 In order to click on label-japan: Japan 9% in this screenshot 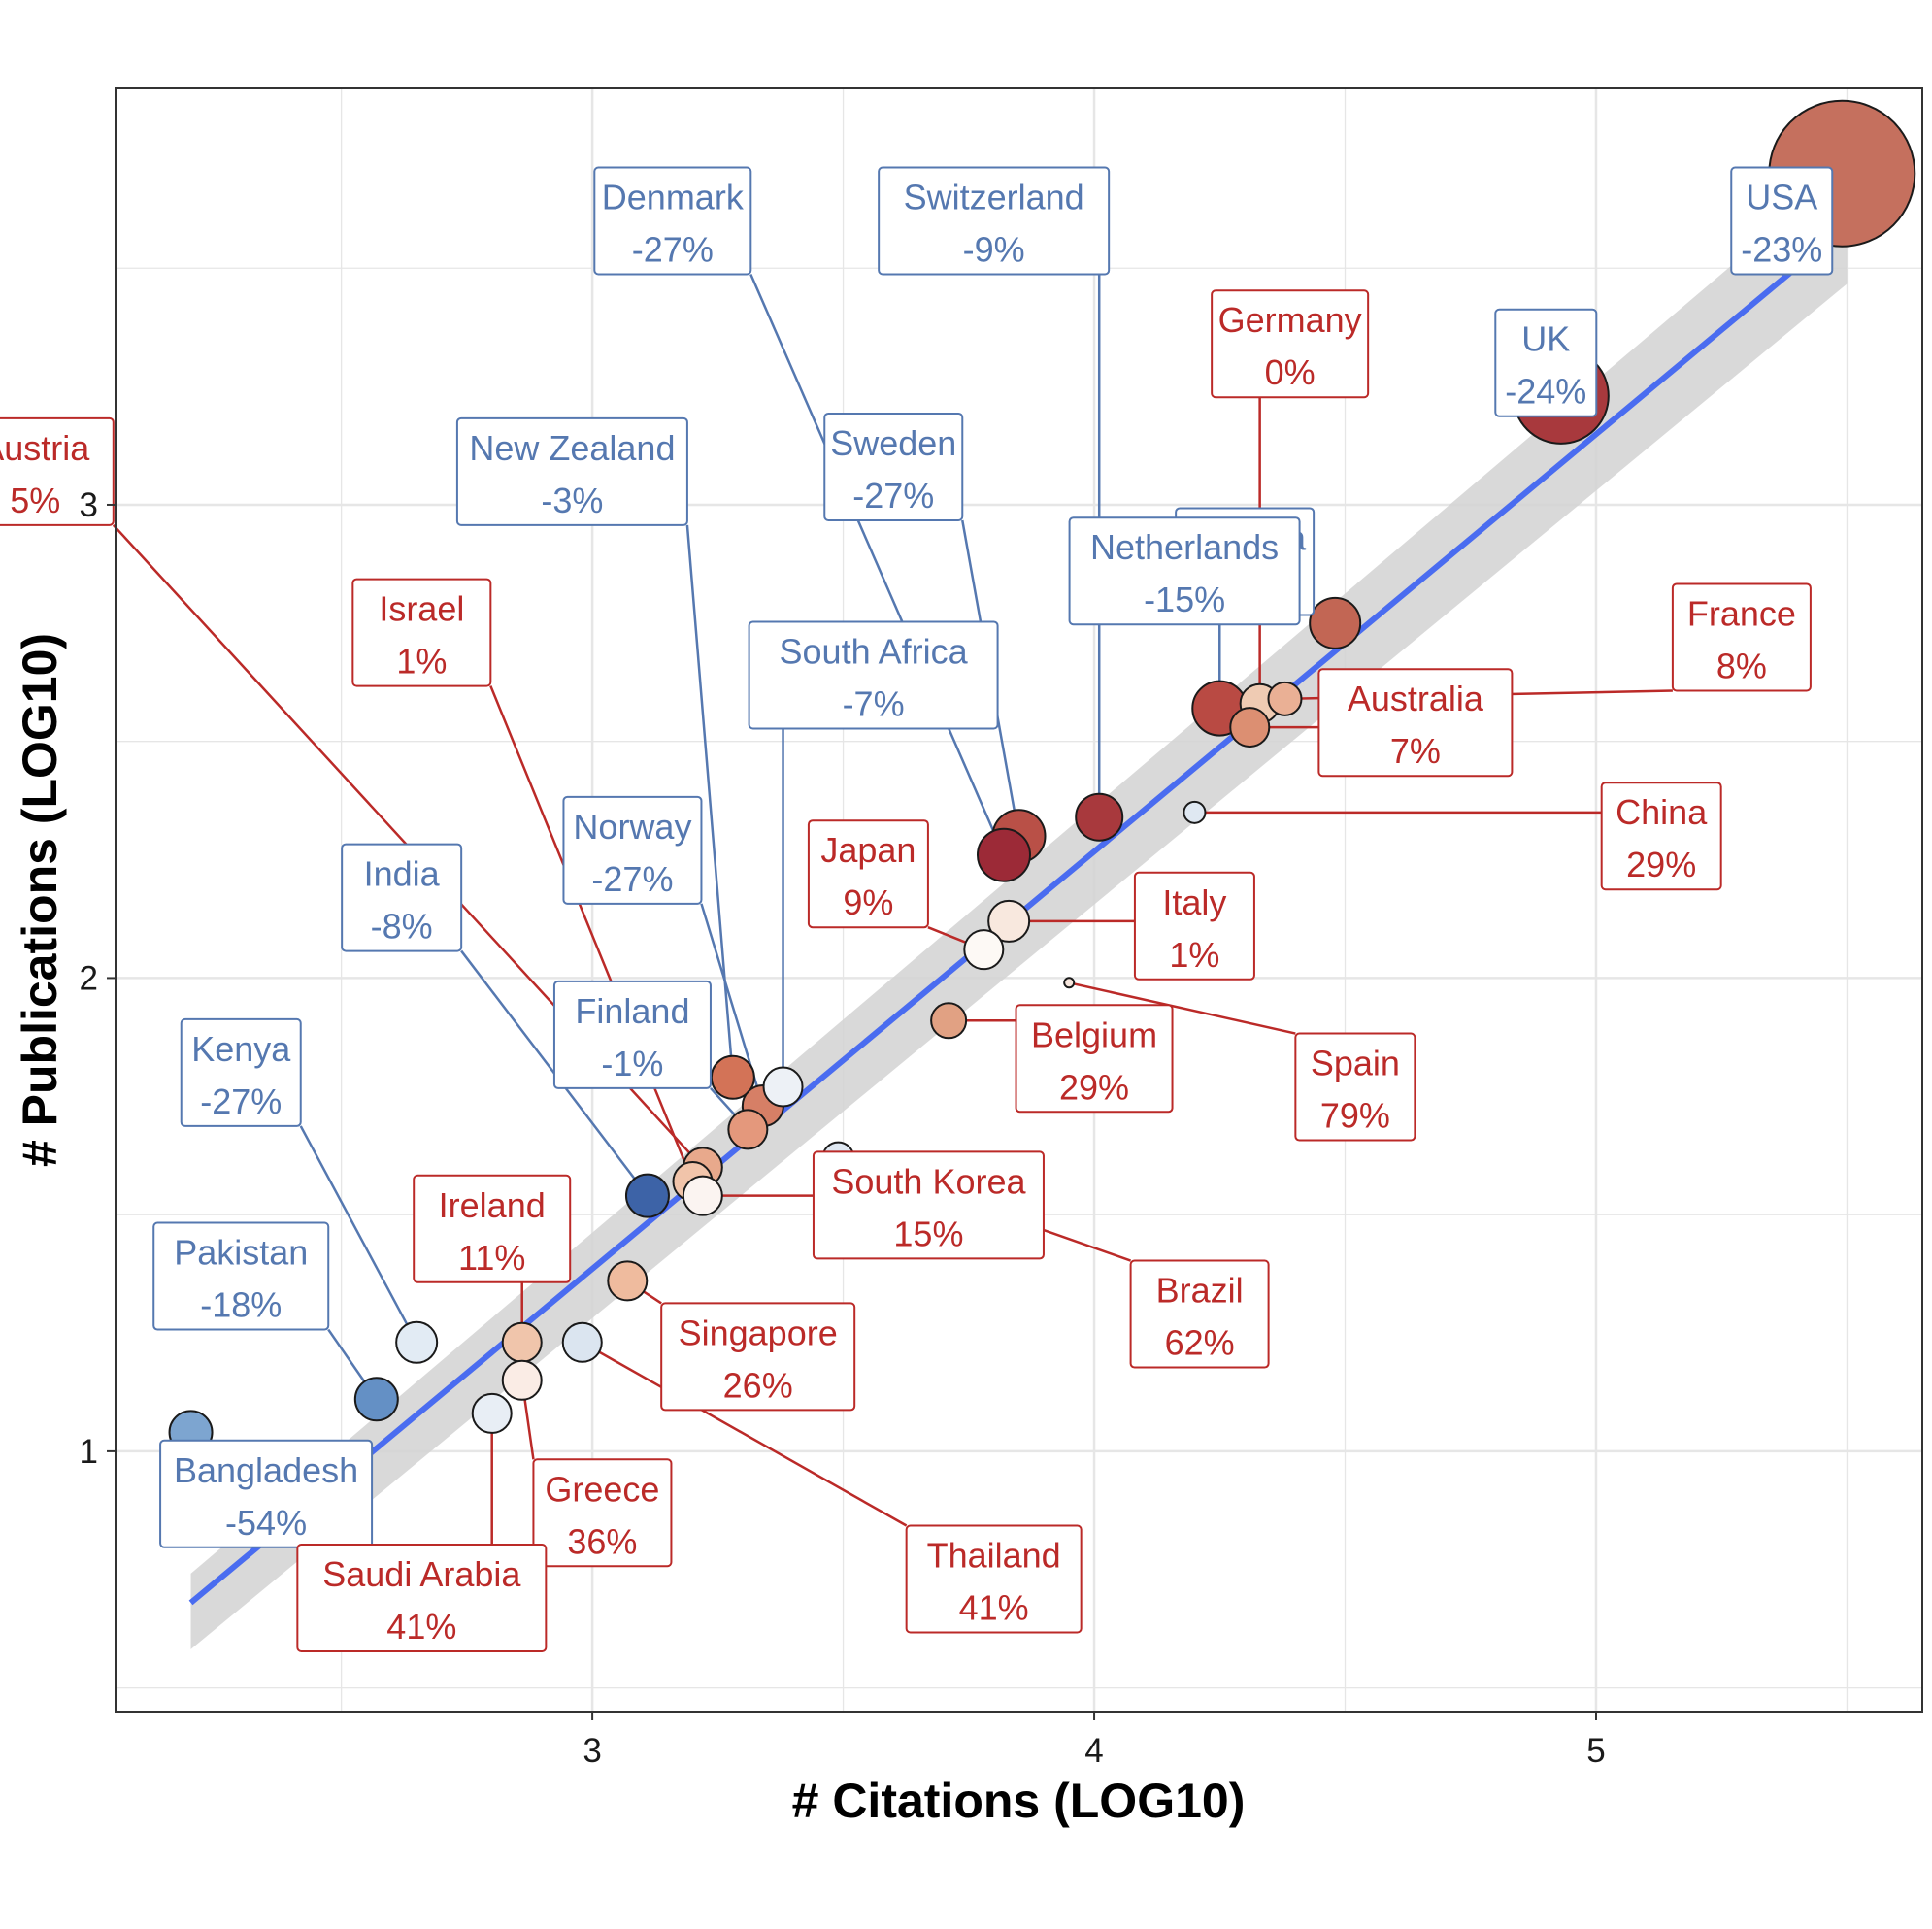, I will do `click(868, 874)`.